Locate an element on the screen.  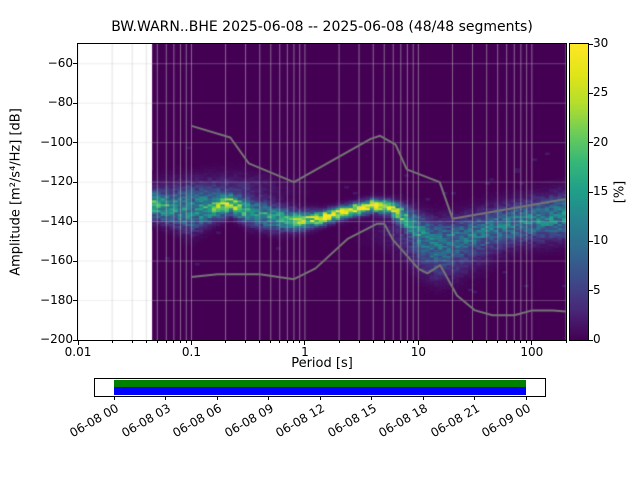
date-tick-label: 06-08 15 is located at coordinates (351, 421).